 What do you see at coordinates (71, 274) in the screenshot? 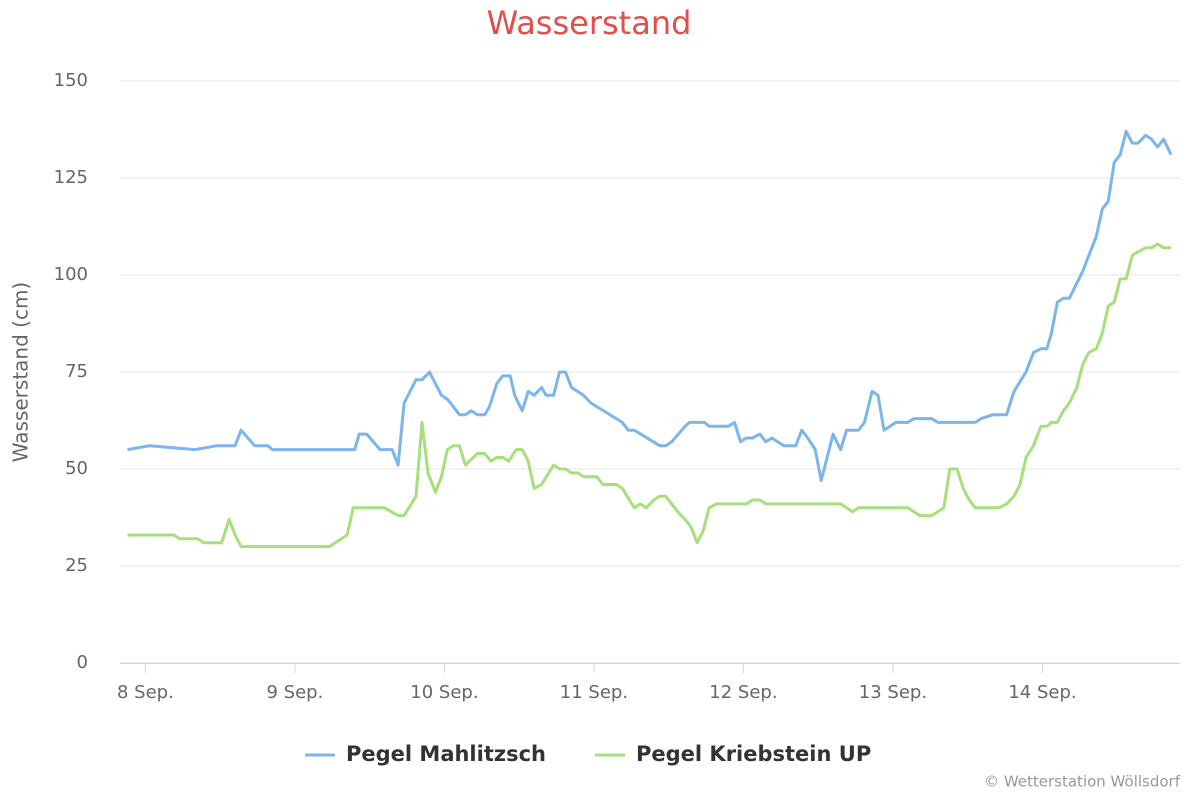
I see `y-tick-label: 100` at bounding box center [71, 274].